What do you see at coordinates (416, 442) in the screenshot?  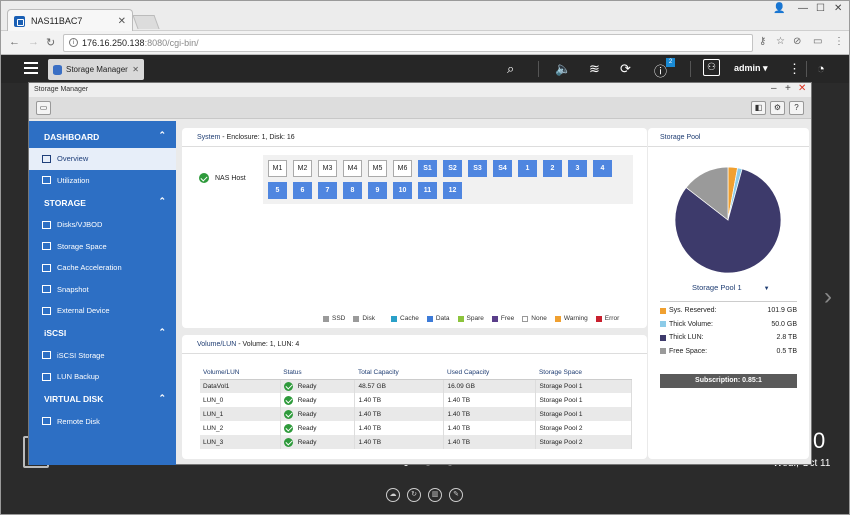 I see `table-row: LUN_3 Ready 1.40 TB 1.40 TB Storage Pool 2` at bounding box center [416, 442].